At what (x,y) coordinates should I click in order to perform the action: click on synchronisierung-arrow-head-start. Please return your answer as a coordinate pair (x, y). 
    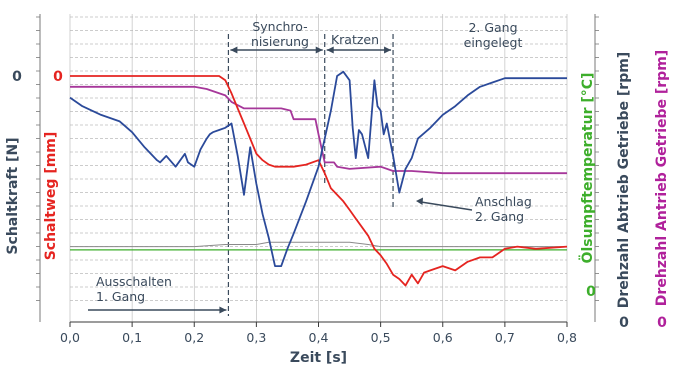
    Looking at the image, I should click on (234, 50).